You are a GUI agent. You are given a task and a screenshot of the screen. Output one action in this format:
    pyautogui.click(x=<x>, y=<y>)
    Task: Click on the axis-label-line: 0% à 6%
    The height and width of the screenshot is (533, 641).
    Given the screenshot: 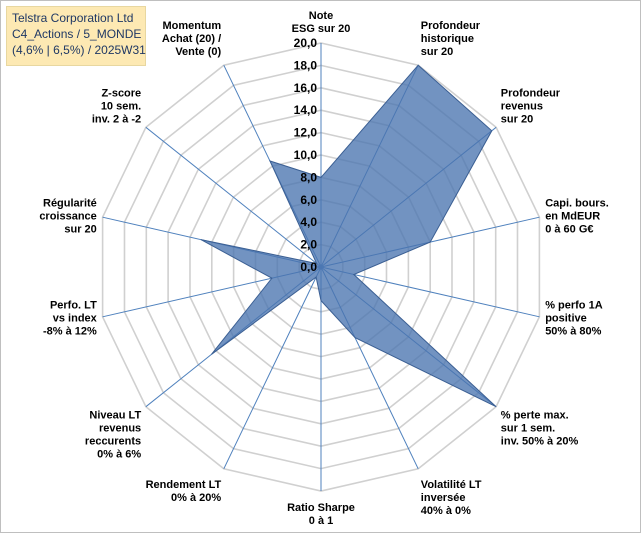 What is the action you would take?
    pyautogui.click(x=119, y=454)
    